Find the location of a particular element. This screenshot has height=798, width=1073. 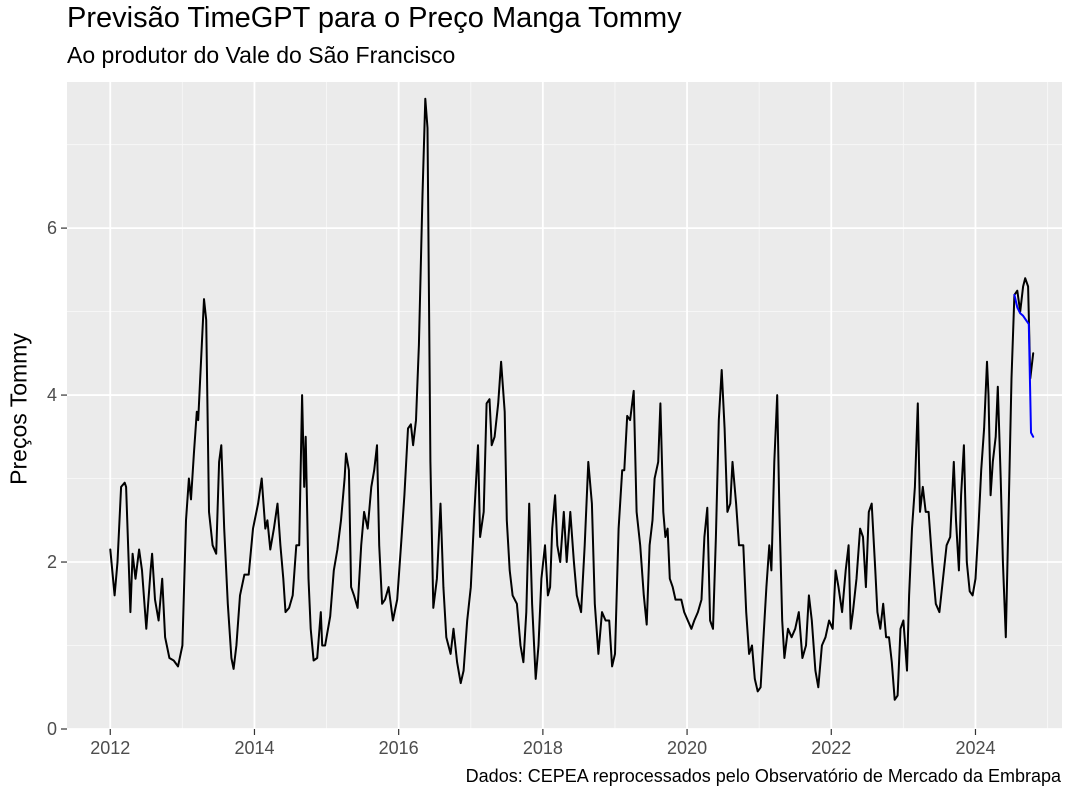

x-tick-label-2016: 2016 is located at coordinates (399, 748).